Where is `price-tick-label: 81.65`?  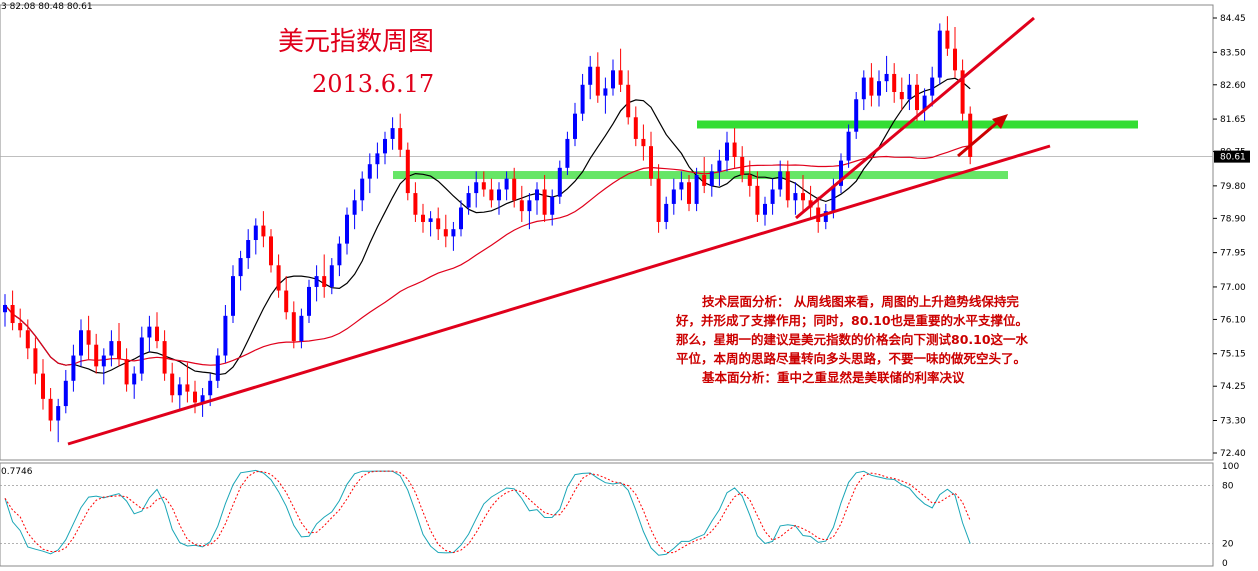 price-tick-label: 81.65 is located at coordinates (1233, 120).